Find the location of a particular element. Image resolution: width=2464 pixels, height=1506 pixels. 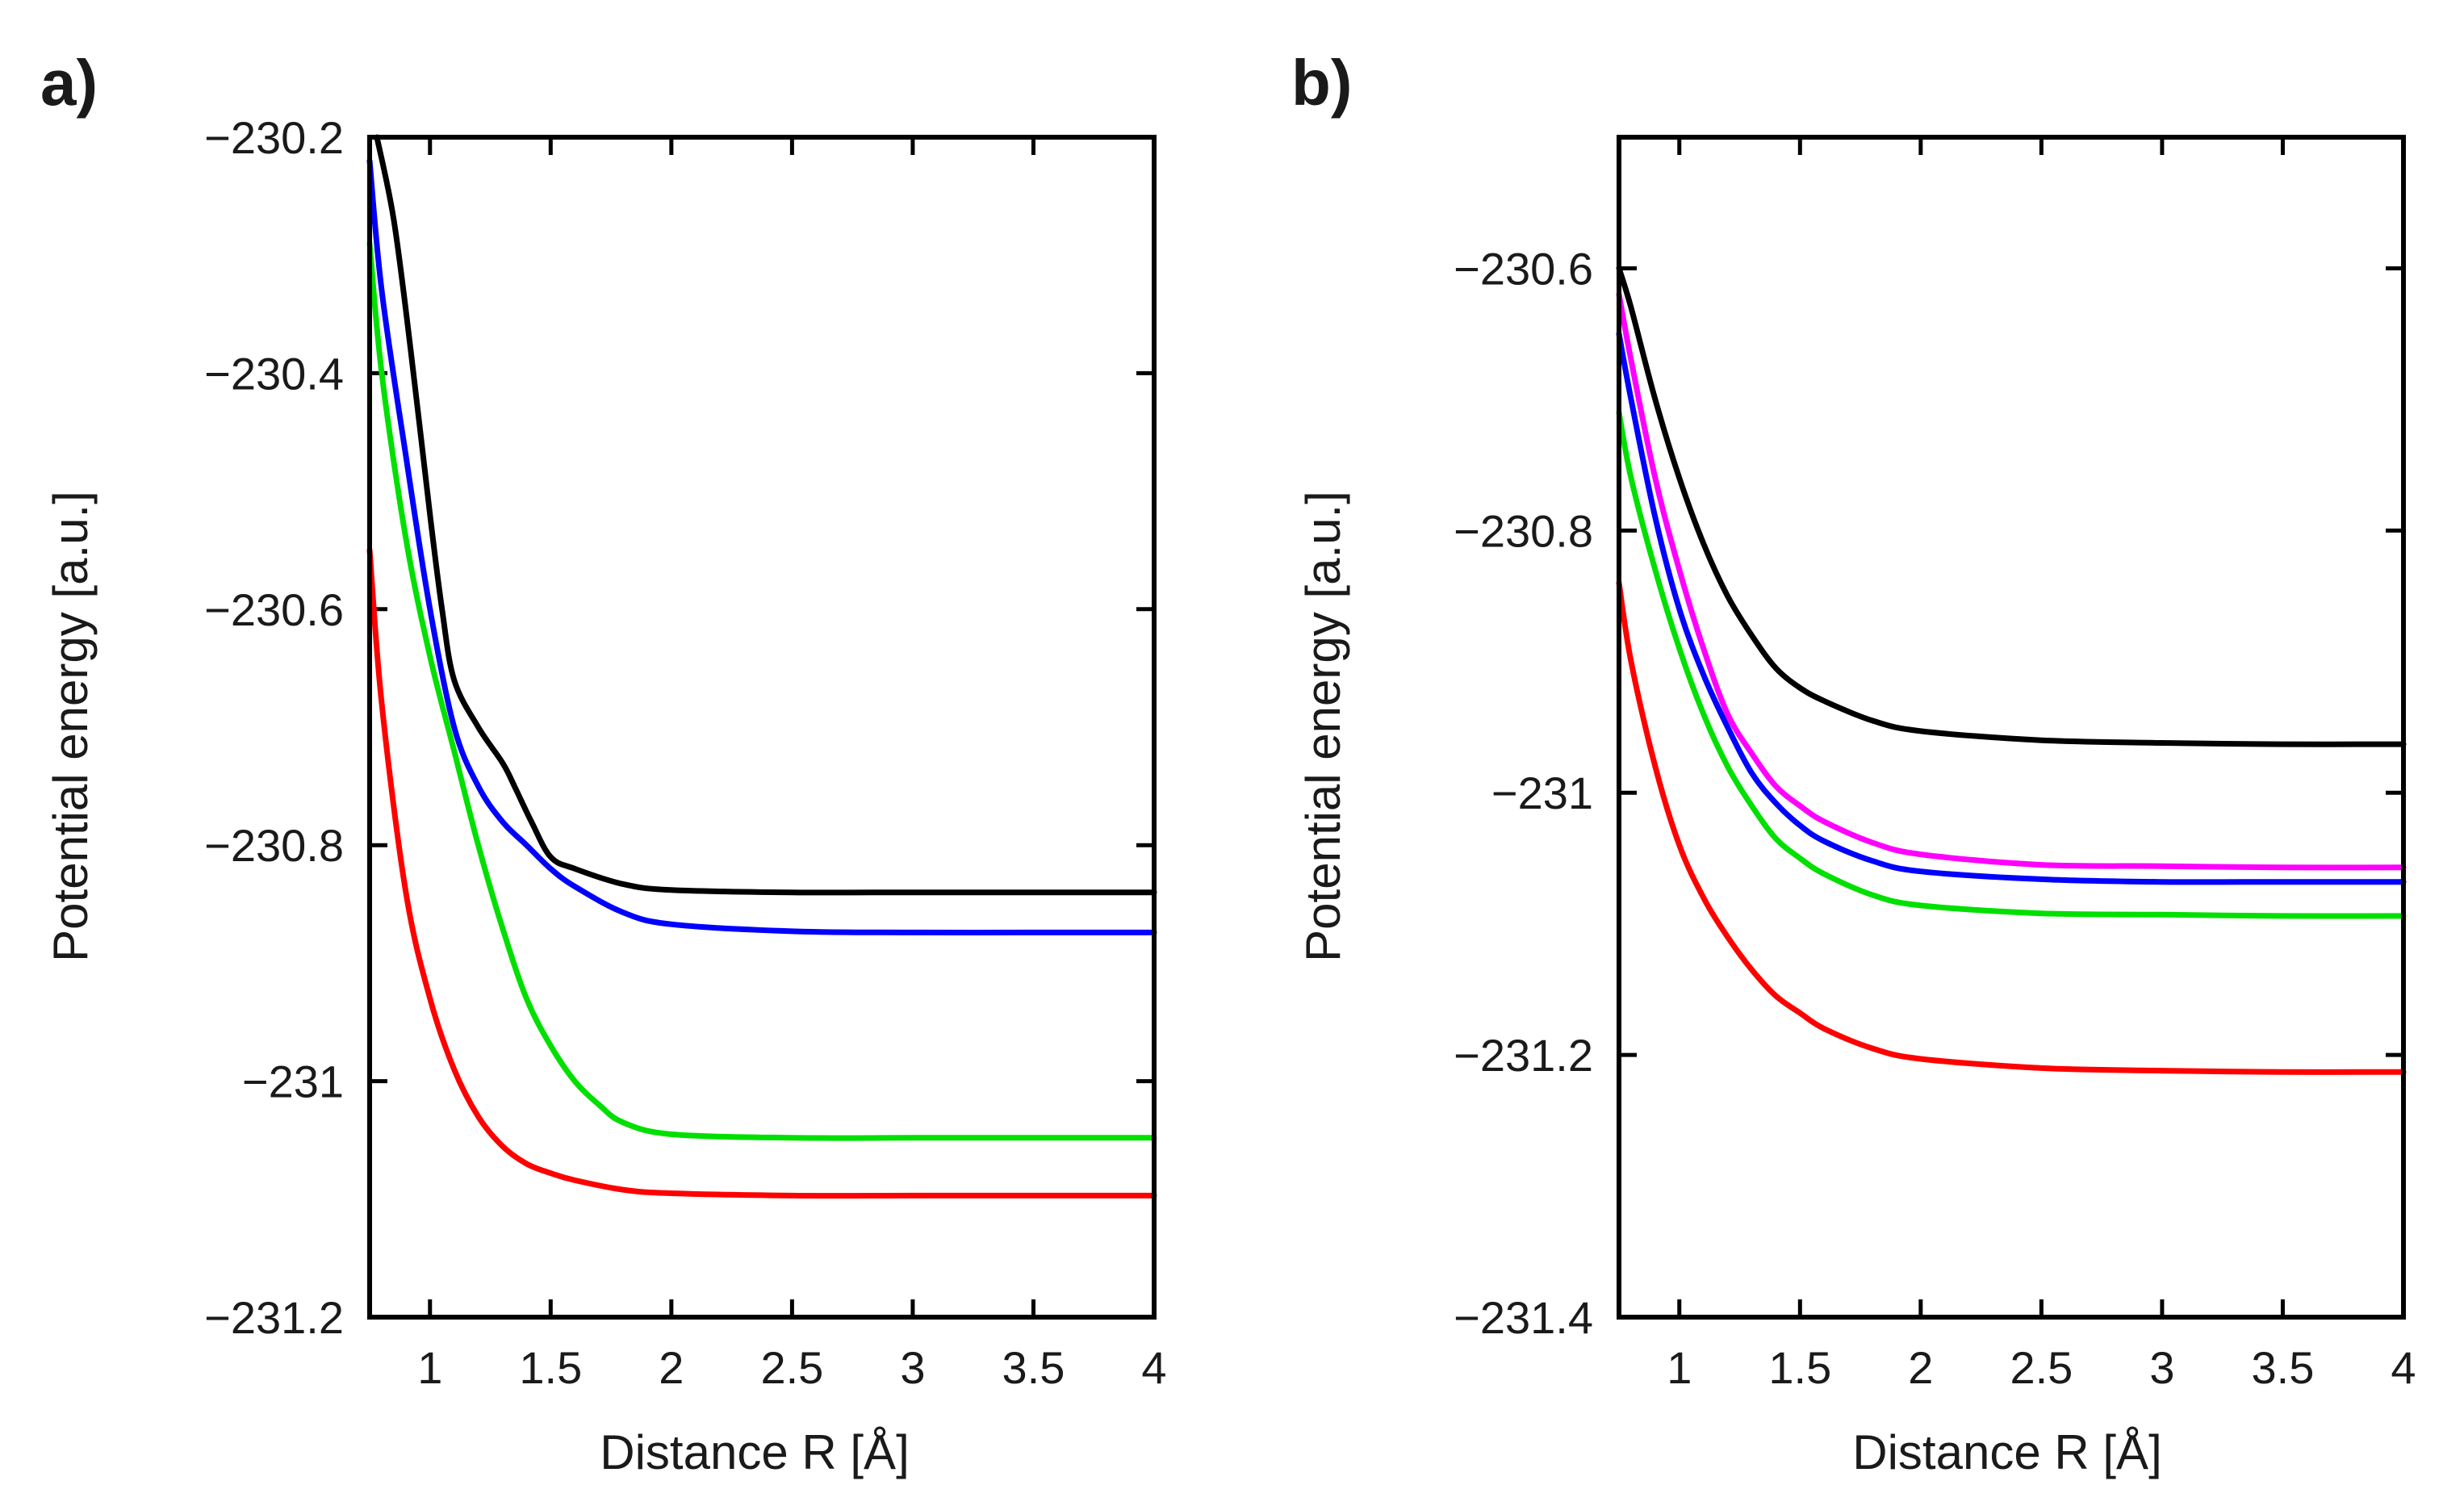

panel-a-label: a) is located at coordinates (69, 83).